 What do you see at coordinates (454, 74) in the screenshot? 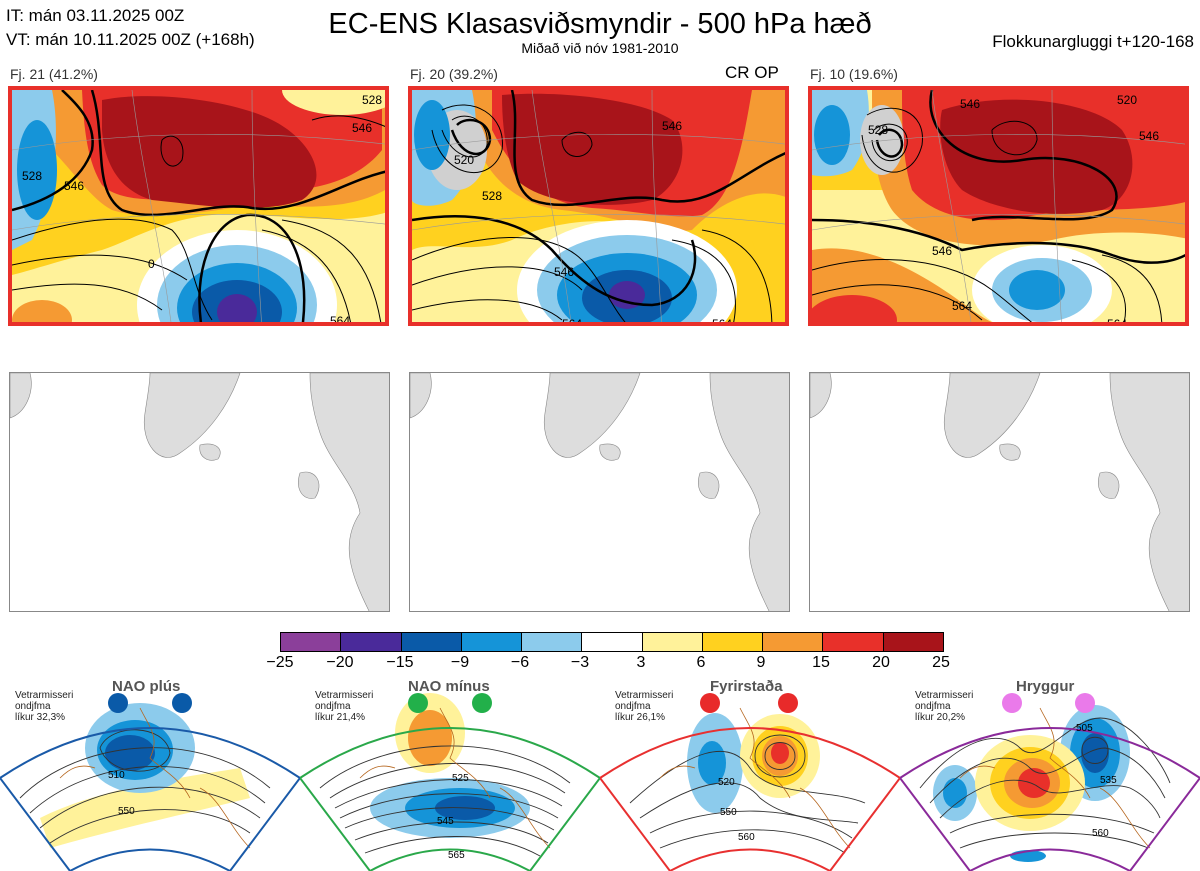
I see `cluster-2-label: Fj. 20 (39.2%)` at bounding box center [454, 74].